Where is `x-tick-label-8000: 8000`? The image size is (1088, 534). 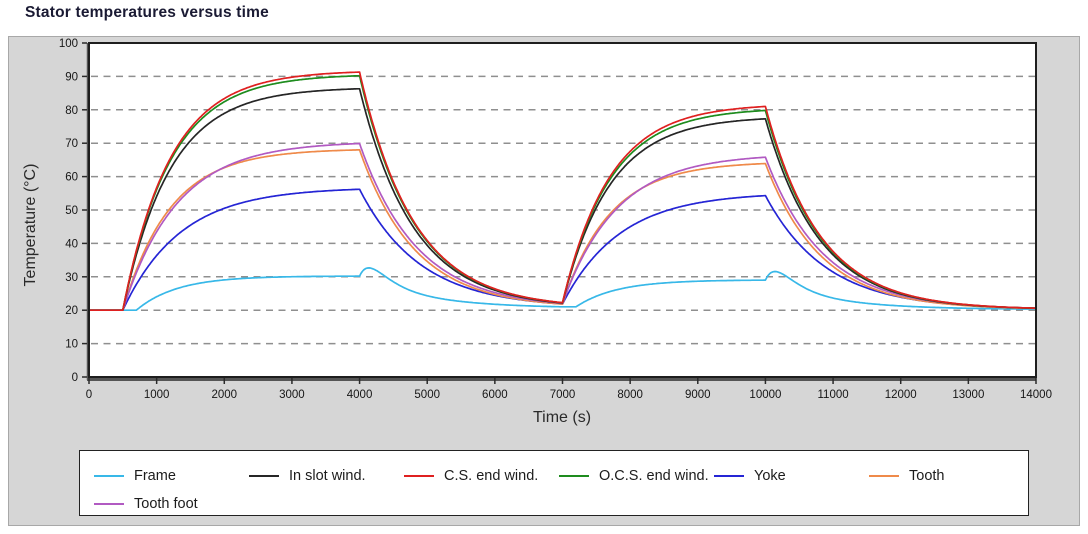 x-tick-label-8000: 8000 is located at coordinates (630, 395).